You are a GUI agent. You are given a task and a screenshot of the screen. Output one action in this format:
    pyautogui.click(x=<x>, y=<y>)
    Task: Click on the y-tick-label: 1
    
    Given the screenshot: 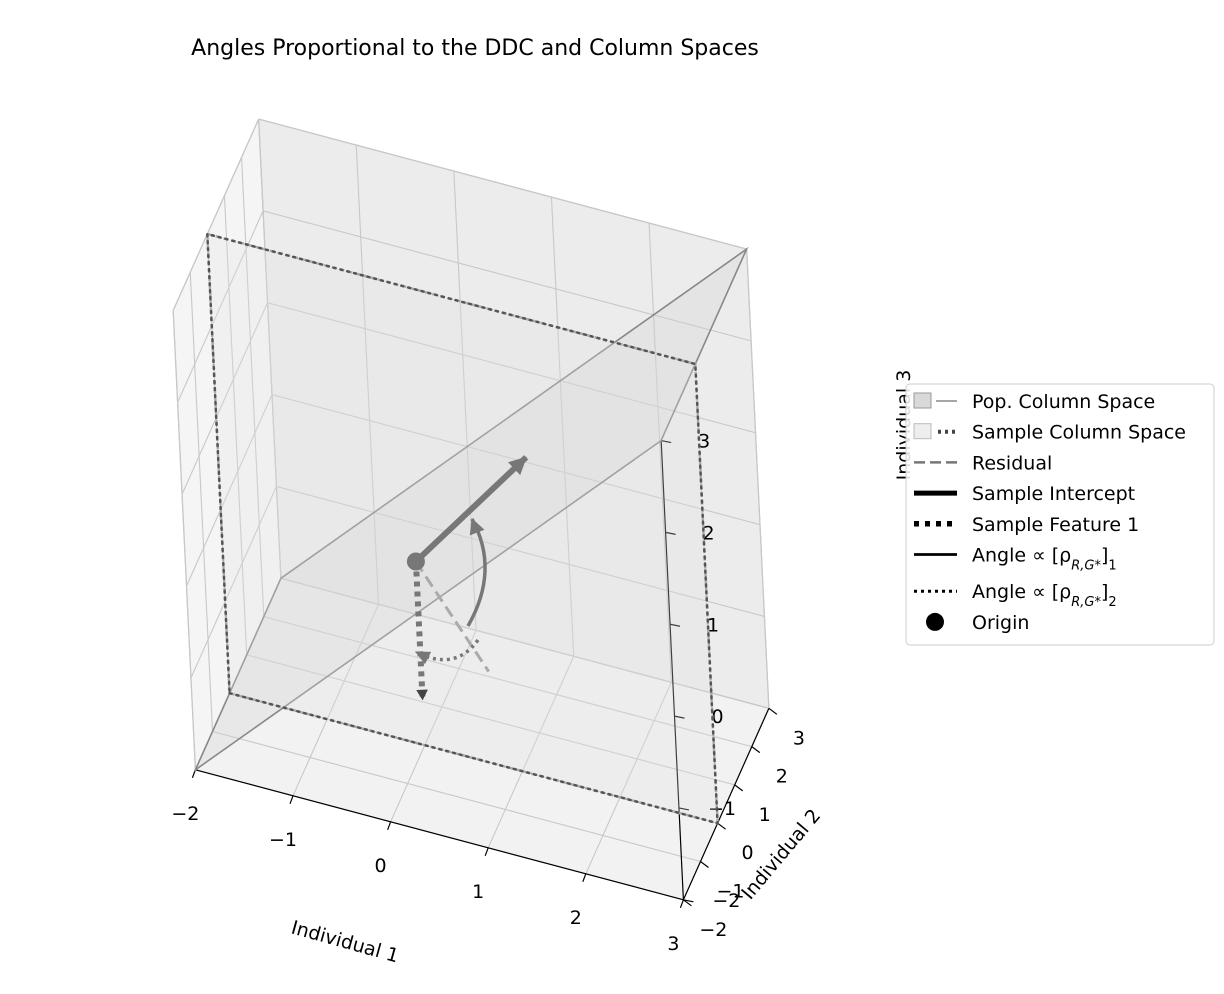 What is the action you would take?
    pyautogui.click(x=765, y=815)
    